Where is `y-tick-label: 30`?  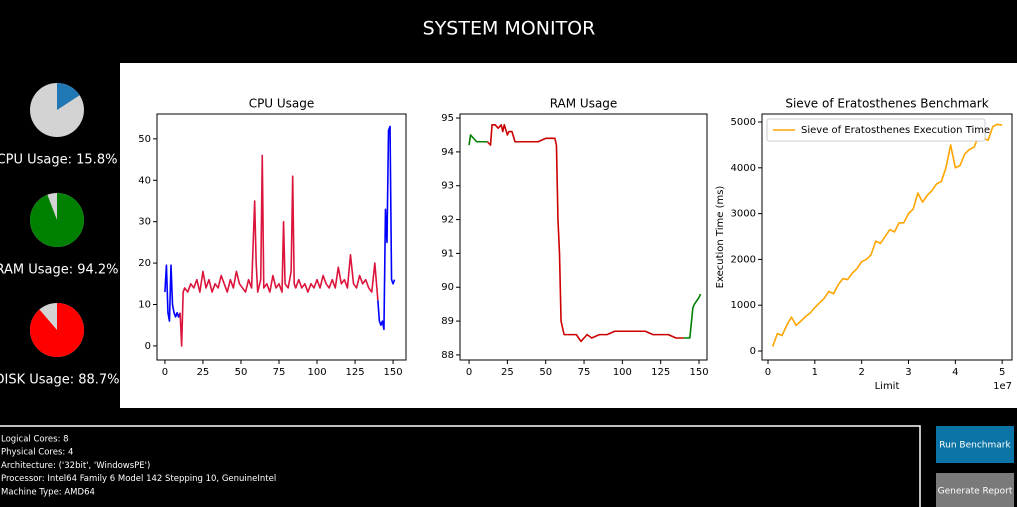 y-tick-label: 30 is located at coordinates (144, 222).